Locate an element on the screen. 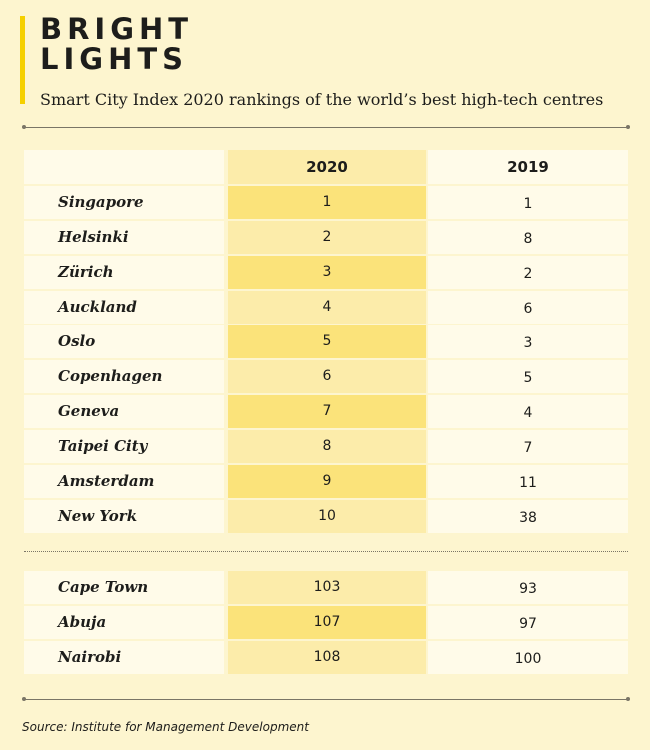  table-row: Nairobi 108 100 is located at coordinates (326, 657).